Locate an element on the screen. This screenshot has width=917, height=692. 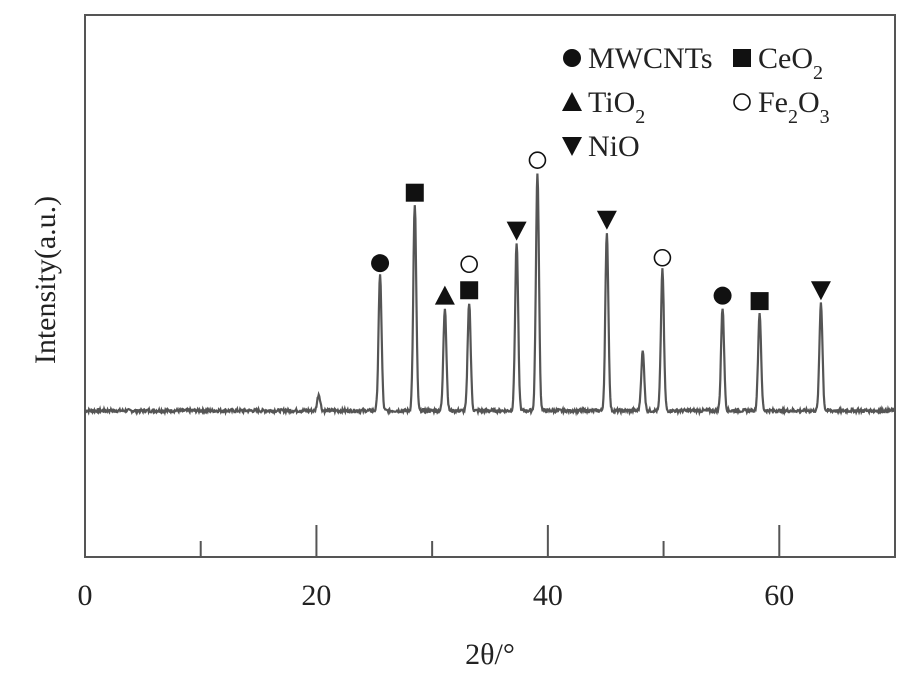
legend-label-nio: NiO is located at coordinates (614, 146).